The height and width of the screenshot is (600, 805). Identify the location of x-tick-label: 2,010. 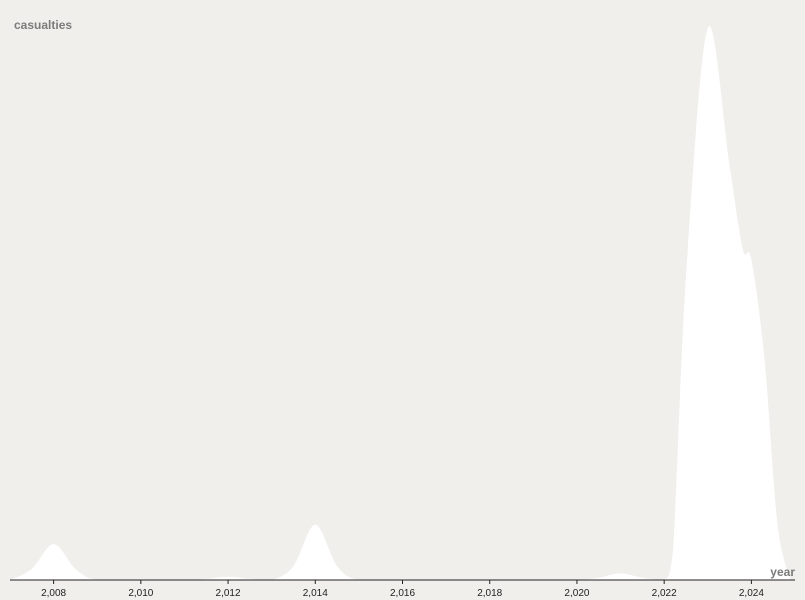
(140, 593).